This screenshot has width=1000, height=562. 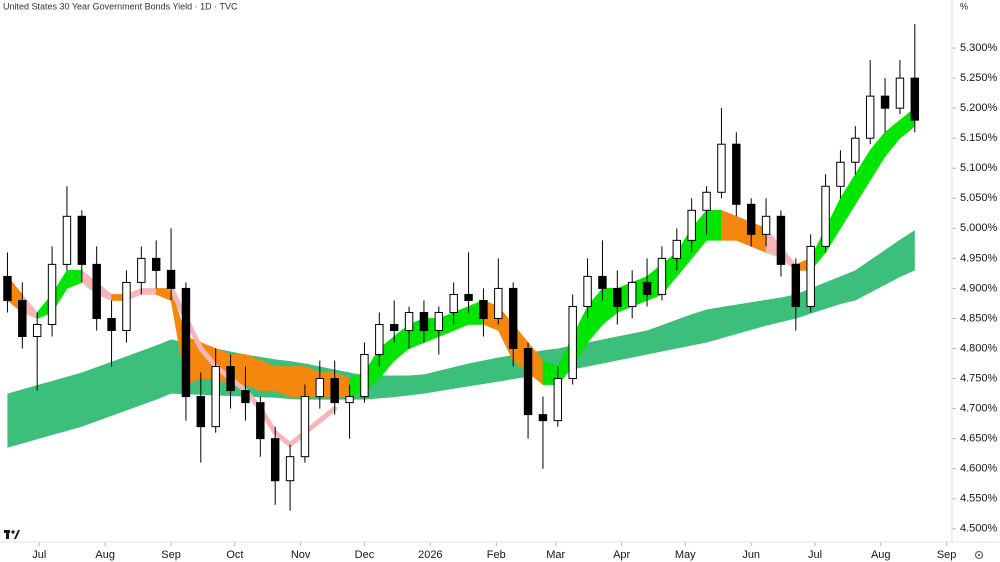 What do you see at coordinates (979, 409) in the screenshot?
I see `y-tick-label: 4.700%` at bounding box center [979, 409].